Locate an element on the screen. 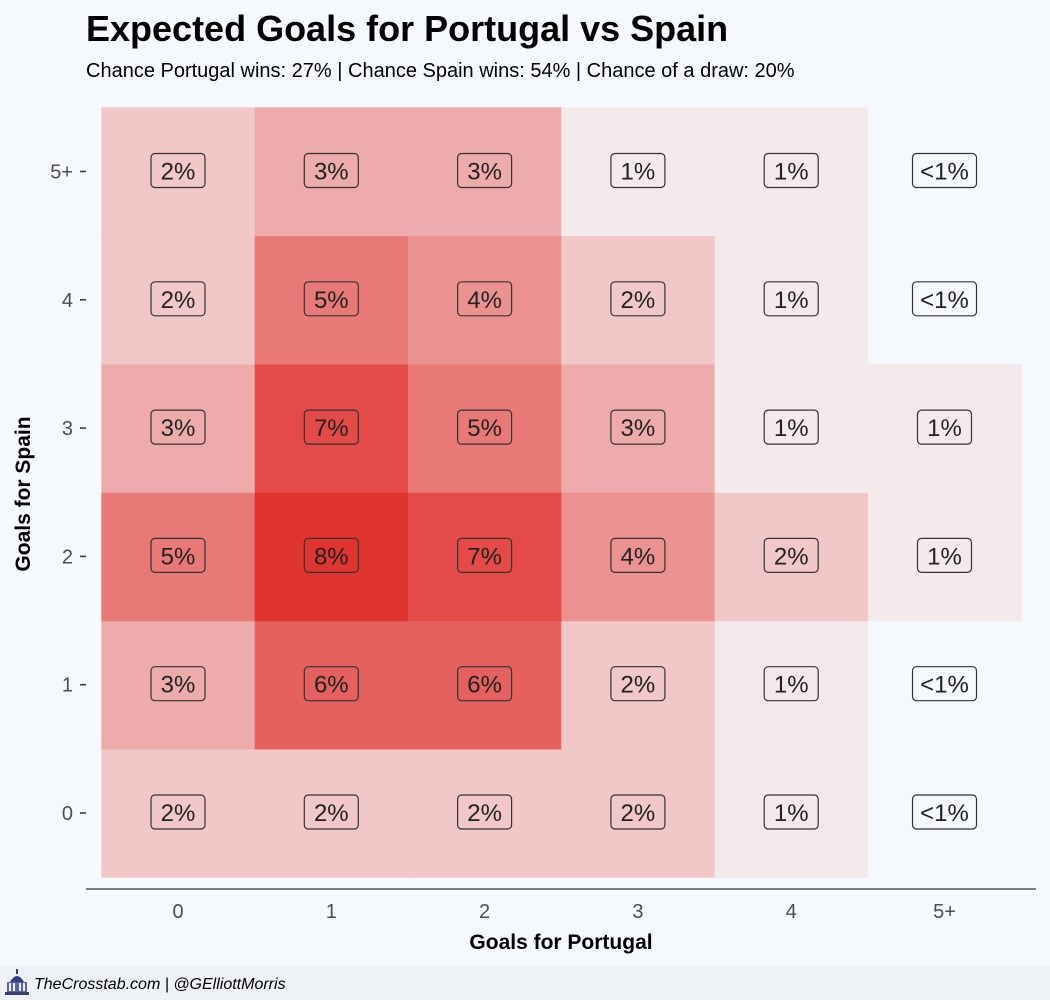 This screenshot has height=1000, width=1050. cell-label: 8% is located at coordinates (331, 556).